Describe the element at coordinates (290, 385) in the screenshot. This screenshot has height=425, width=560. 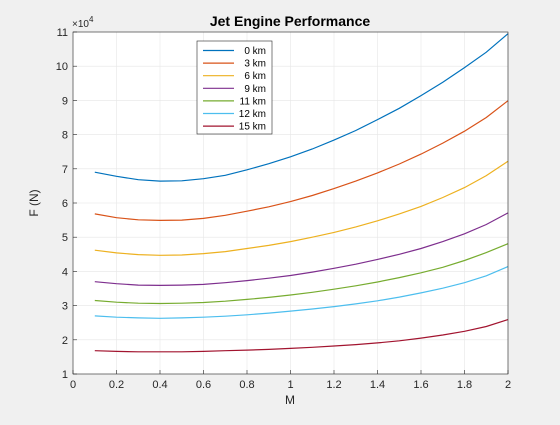
I see `x-tick-label: 1` at that location.